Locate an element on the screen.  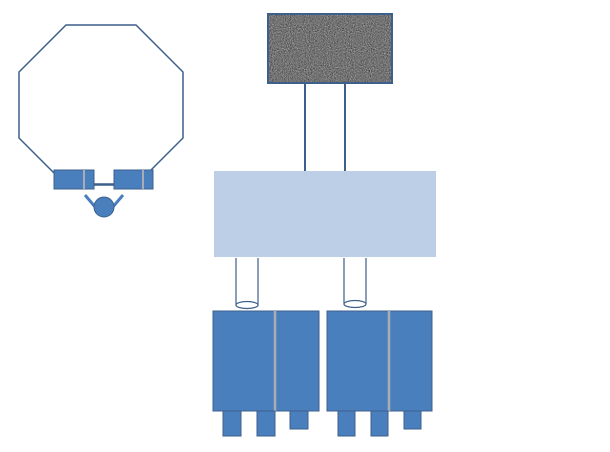
noise-texture is located at coordinates (330, 48).